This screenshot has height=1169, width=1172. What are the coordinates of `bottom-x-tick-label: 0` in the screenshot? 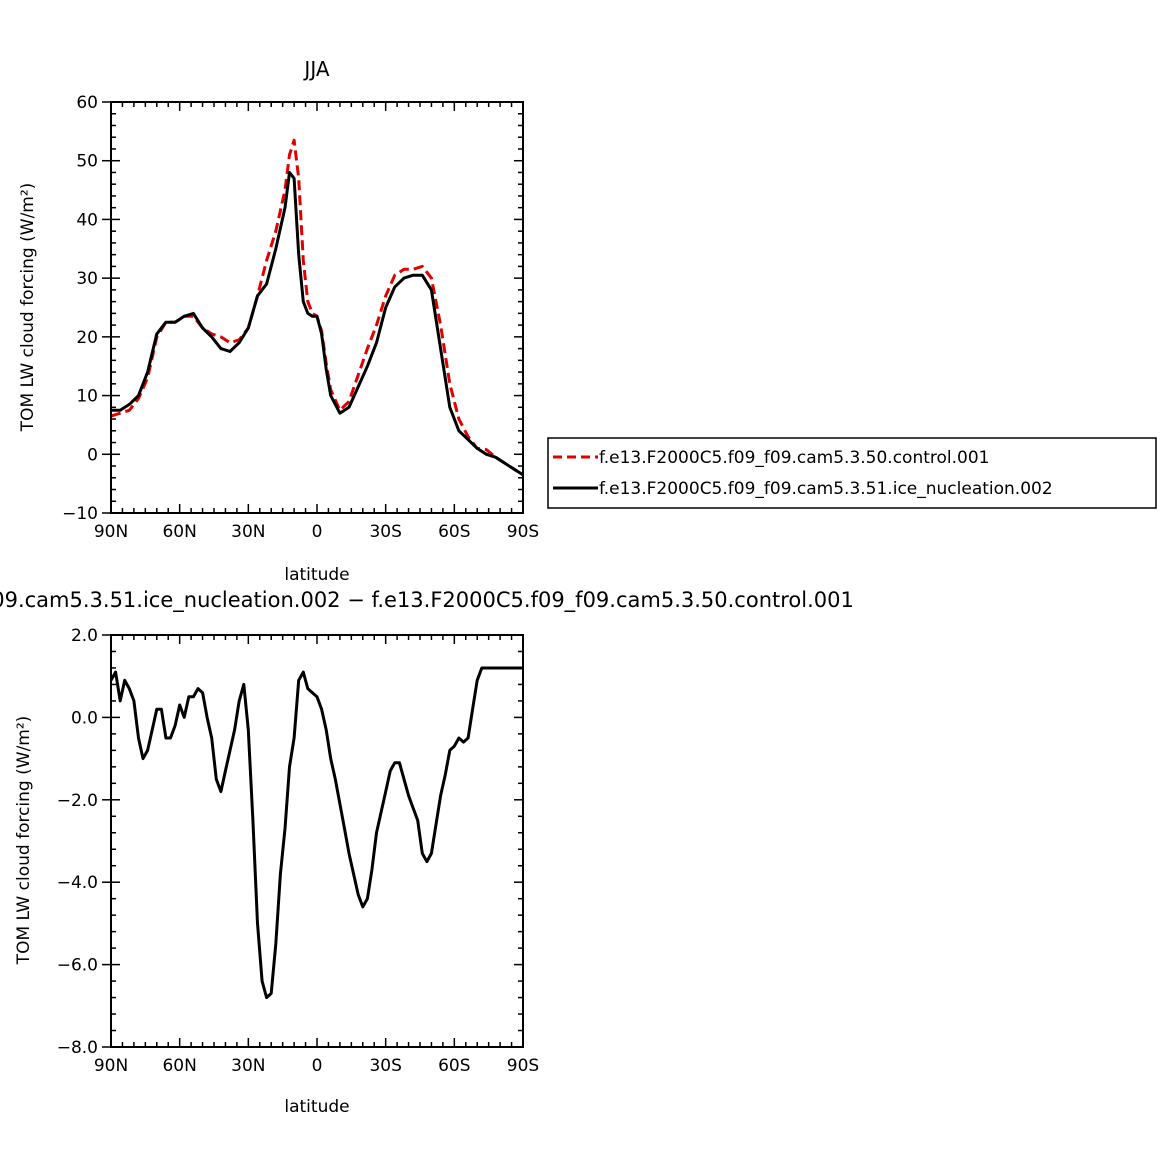 It's located at (317, 1066).